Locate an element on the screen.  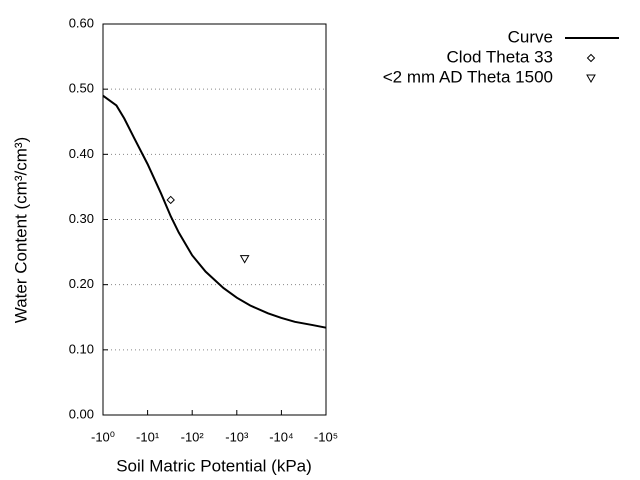
y-tick-label: 0.60 is located at coordinates (81, 22).